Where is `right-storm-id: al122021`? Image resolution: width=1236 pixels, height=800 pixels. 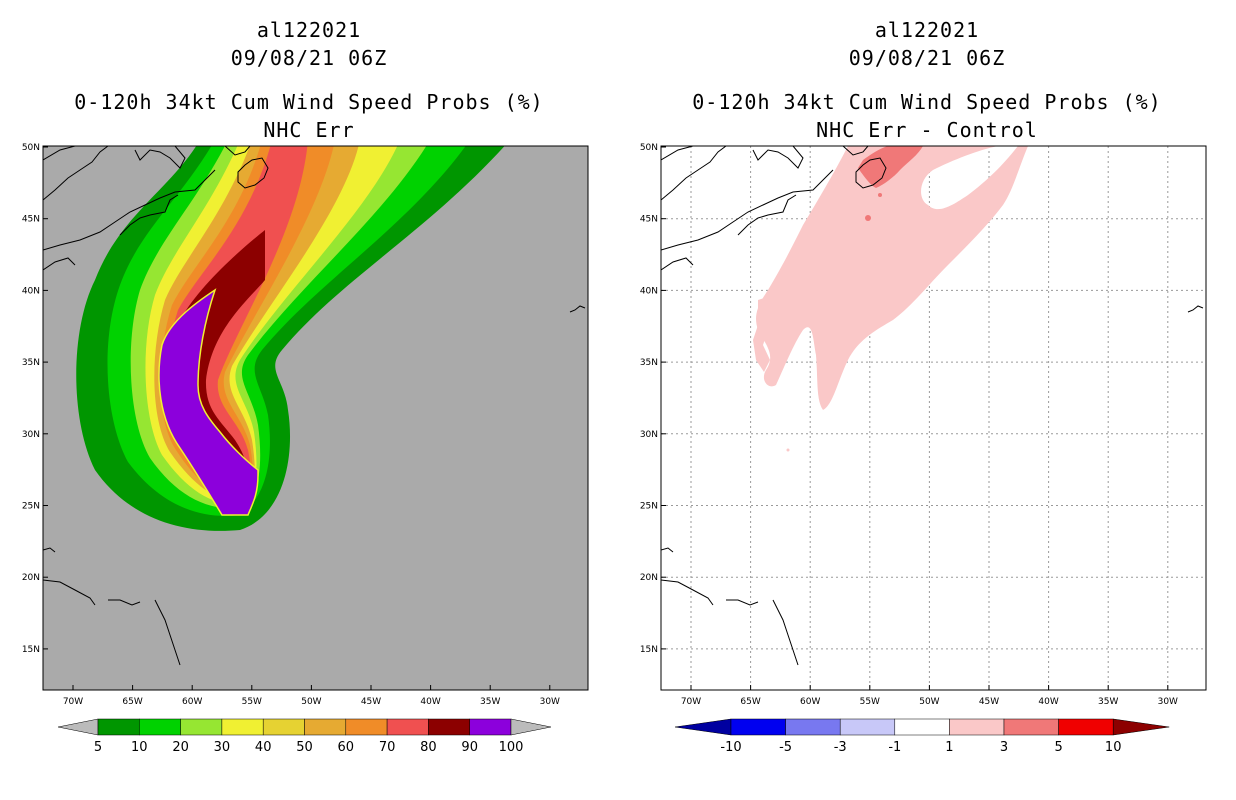 right-storm-id: al122021 is located at coordinates (927, 30).